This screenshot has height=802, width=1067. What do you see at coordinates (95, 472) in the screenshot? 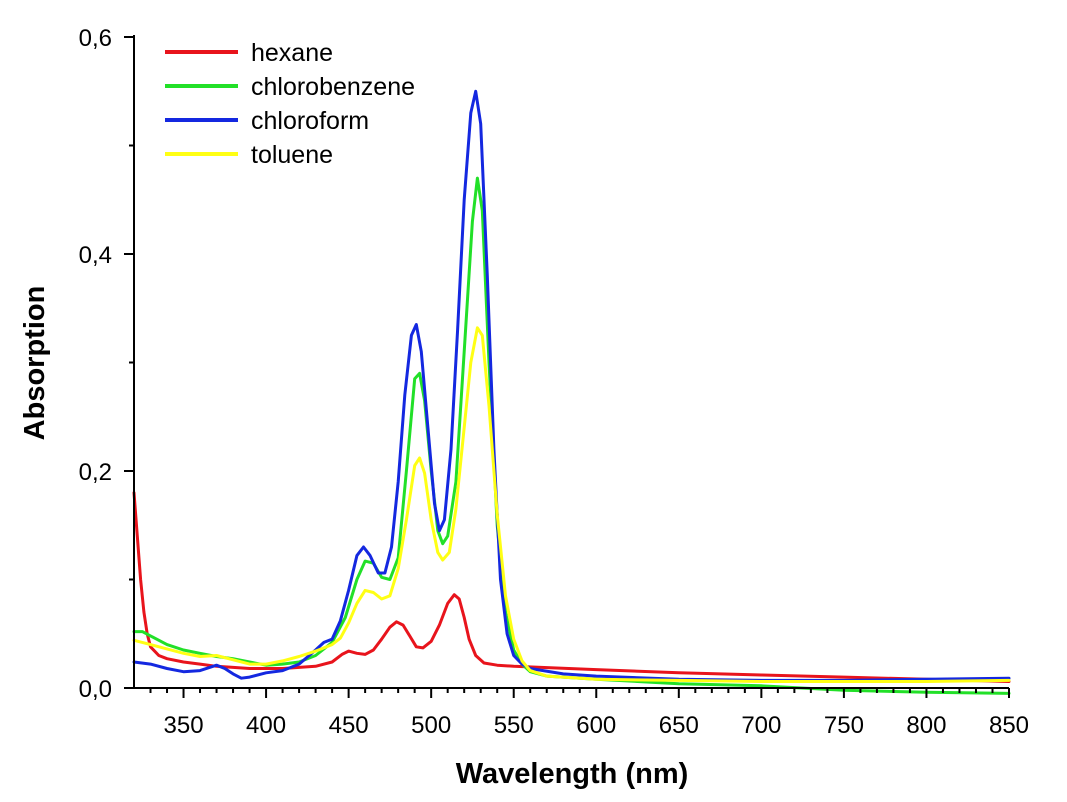
I see `y-tick-label: 0,2` at bounding box center [95, 472].